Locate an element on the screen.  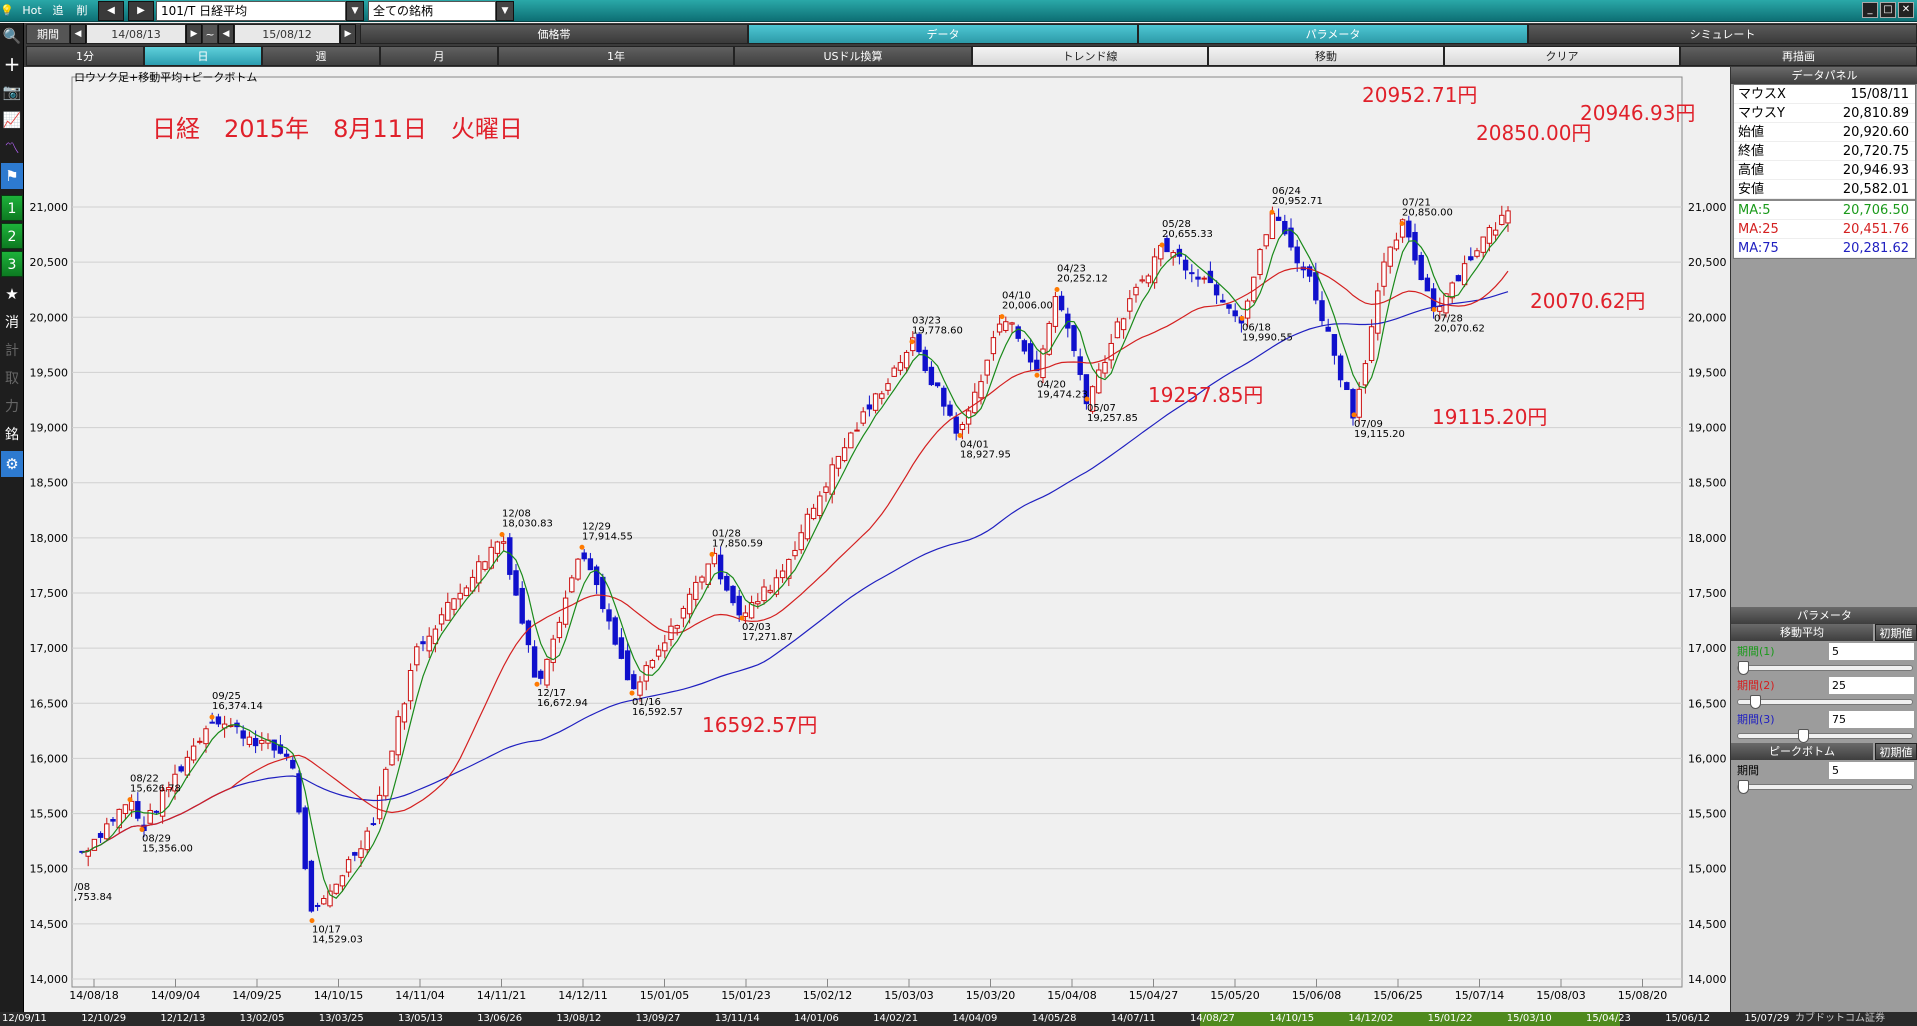
symbol-dropdown-icon: ▼ is located at coordinates (355, 11).